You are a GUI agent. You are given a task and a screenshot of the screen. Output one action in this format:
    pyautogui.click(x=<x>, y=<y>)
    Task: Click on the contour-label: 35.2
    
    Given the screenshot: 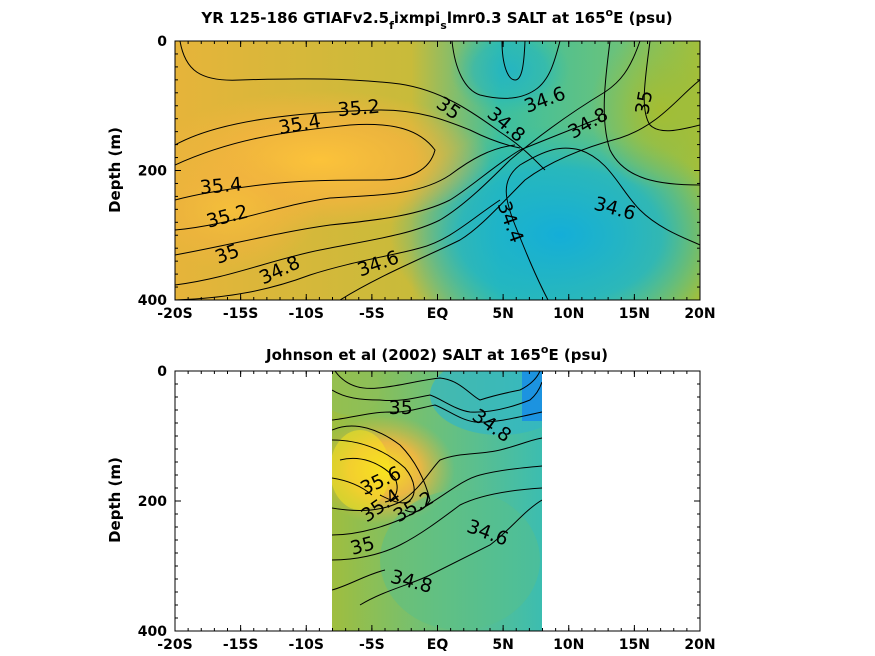 What is the action you would take?
    pyautogui.click(x=359, y=109)
    